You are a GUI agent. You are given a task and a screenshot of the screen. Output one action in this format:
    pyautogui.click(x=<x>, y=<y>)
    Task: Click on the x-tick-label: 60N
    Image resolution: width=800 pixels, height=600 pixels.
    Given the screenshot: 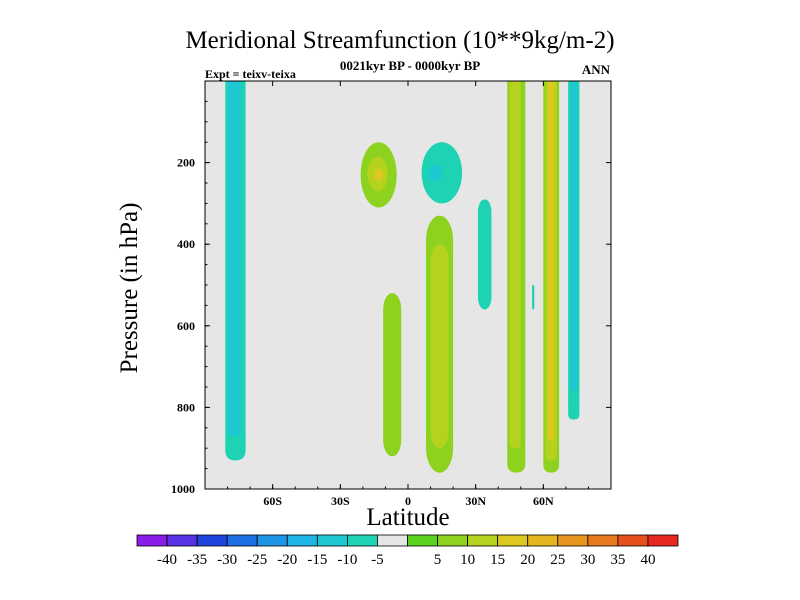 What is the action you would take?
    pyautogui.click(x=543, y=501)
    